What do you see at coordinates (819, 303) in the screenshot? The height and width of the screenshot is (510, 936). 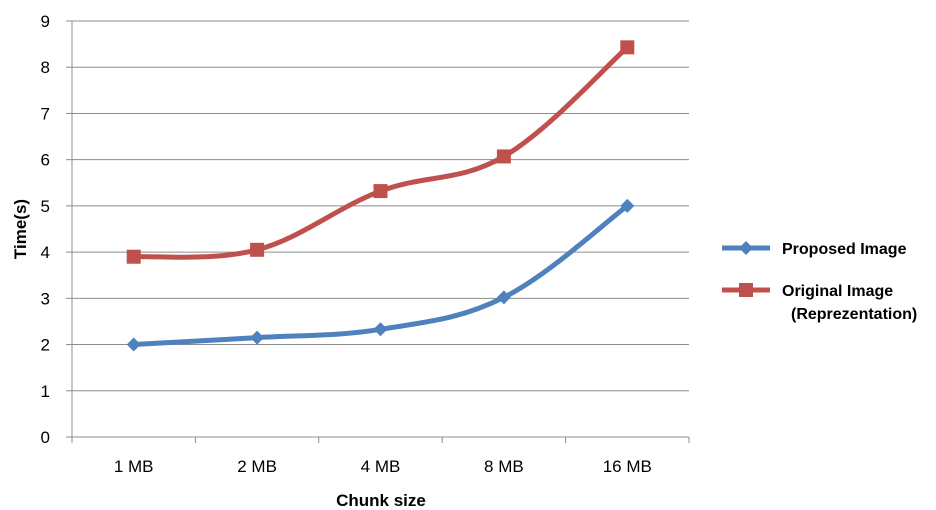 I see `legend-item-original-image: Original Image (Reprezentation)` at bounding box center [819, 303].